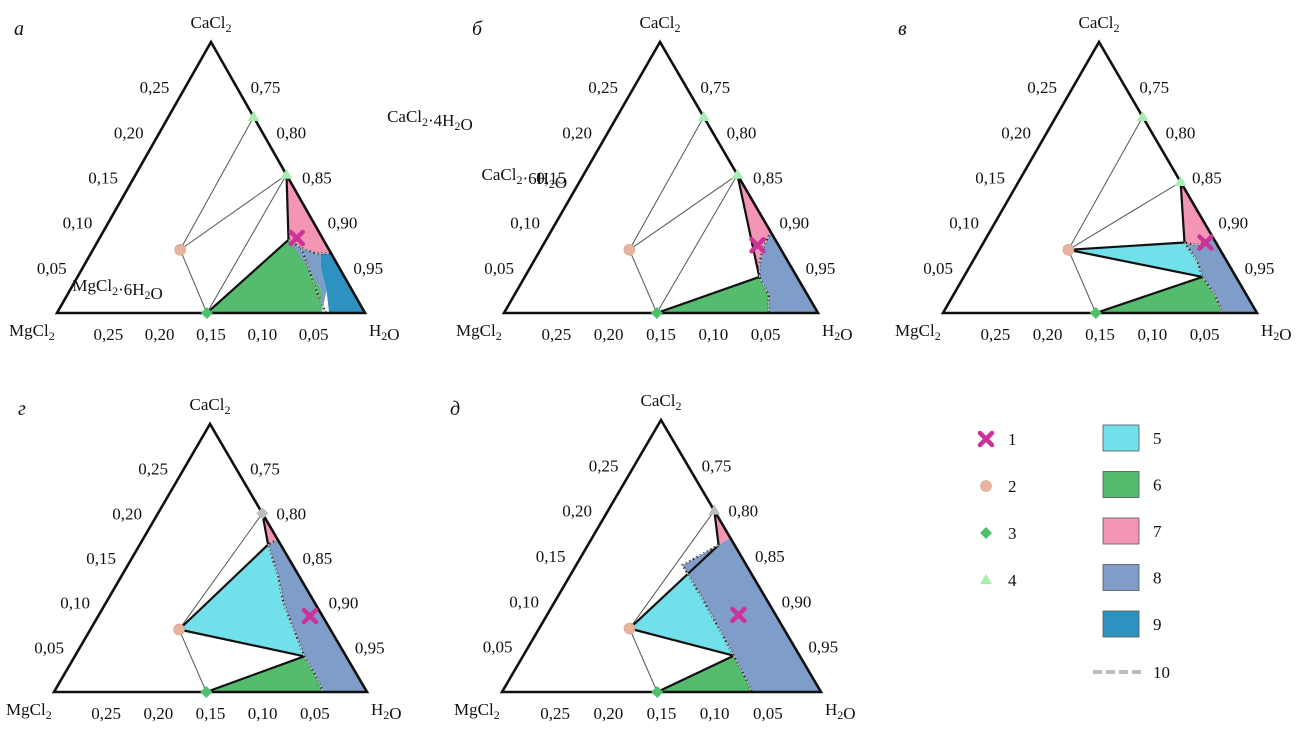 The height and width of the screenshot is (745, 1303). Describe the element at coordinates (1121, 577) in the screenshot. I see `swatch-f8` at that location.